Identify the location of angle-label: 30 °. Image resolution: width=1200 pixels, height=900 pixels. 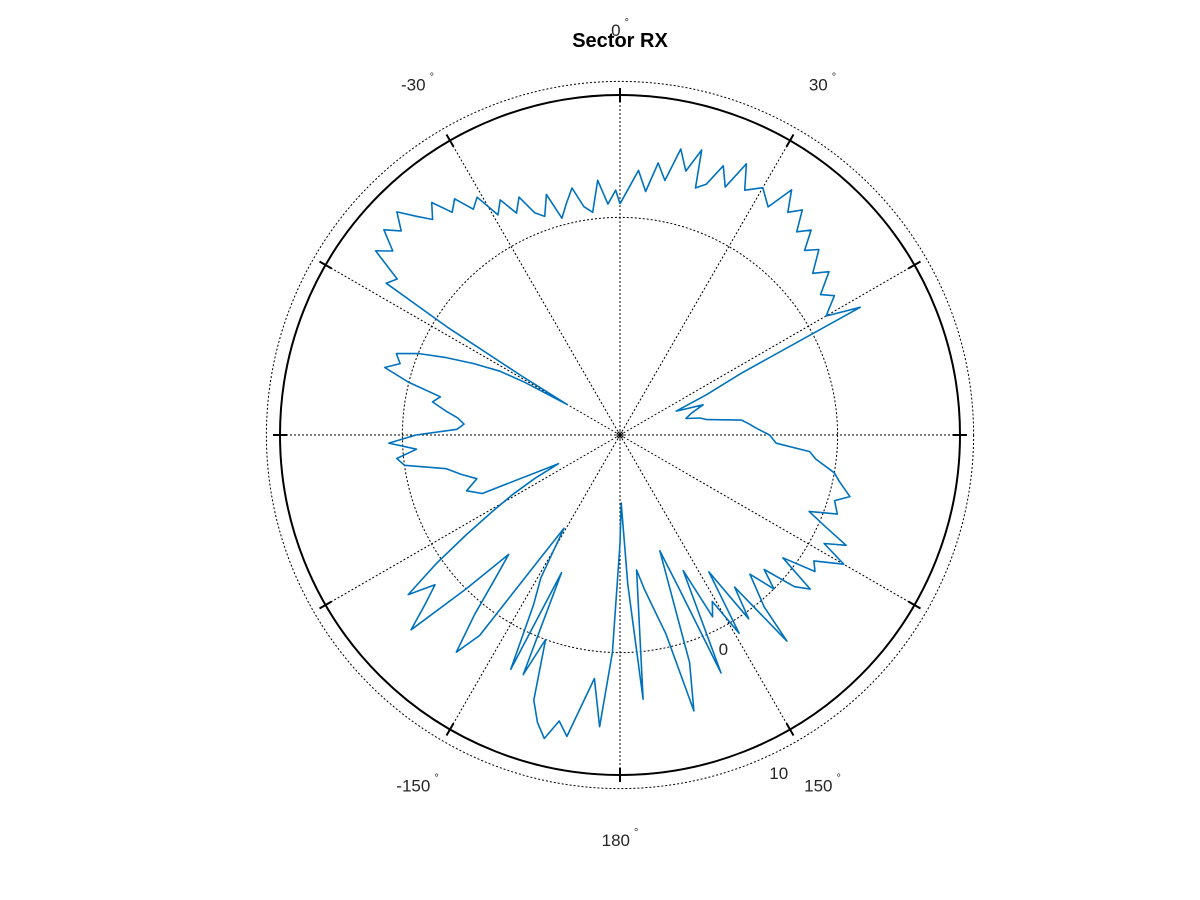
(822, 82).